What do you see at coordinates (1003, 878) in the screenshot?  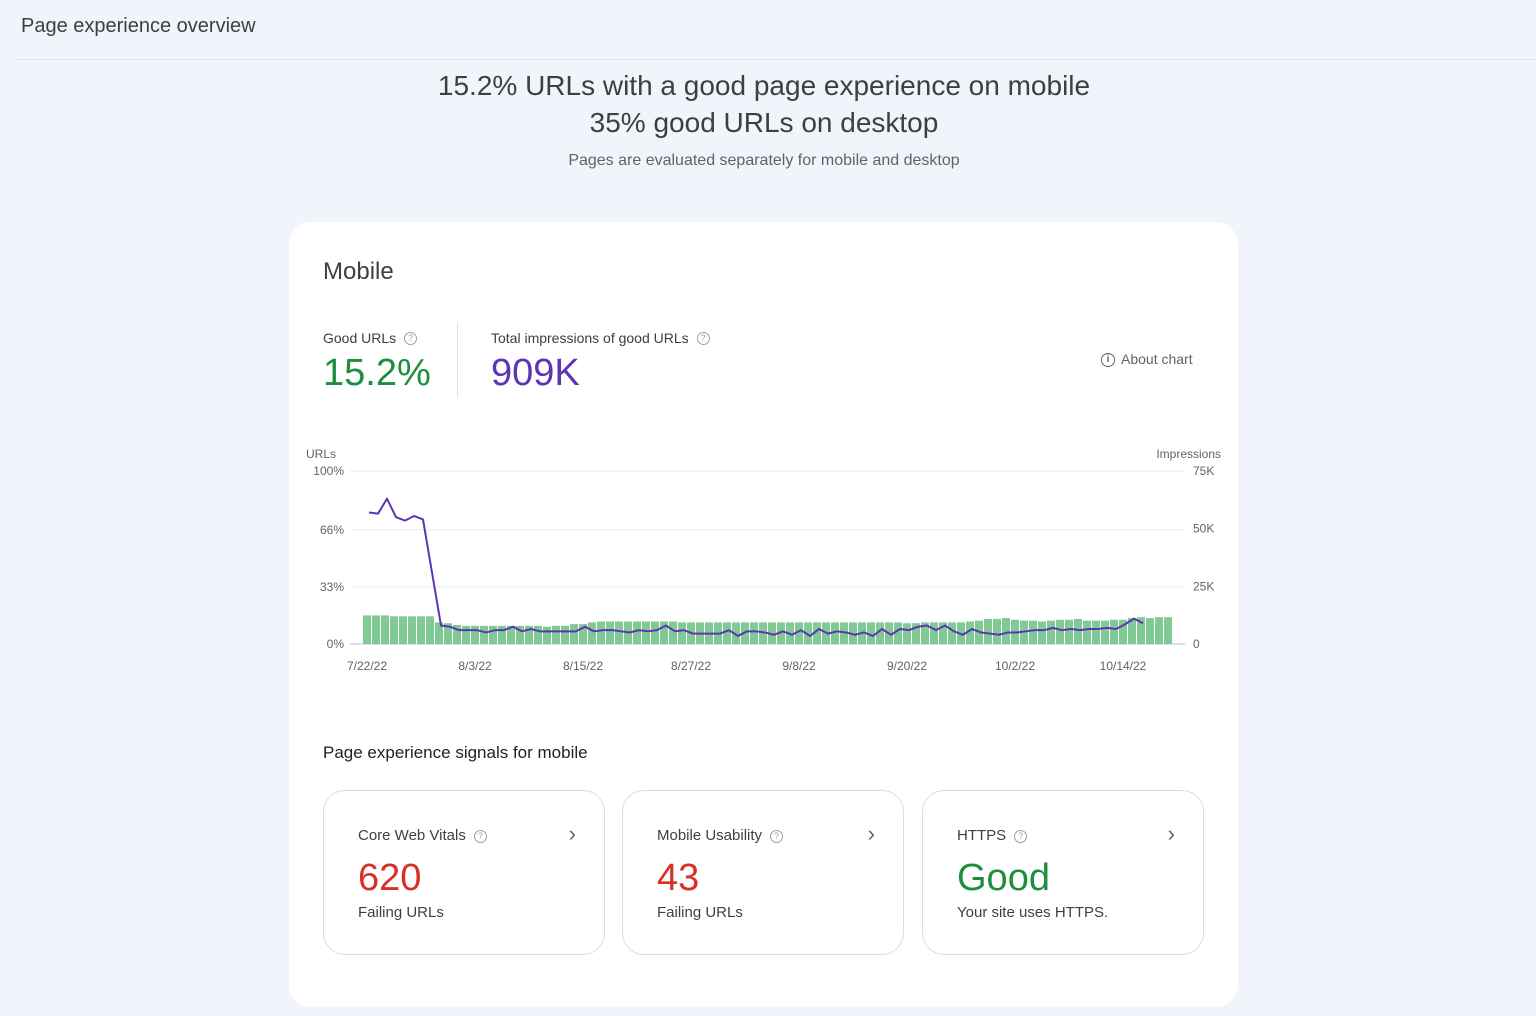 I see `card-value: Good` at bounding box center [1003, 878].